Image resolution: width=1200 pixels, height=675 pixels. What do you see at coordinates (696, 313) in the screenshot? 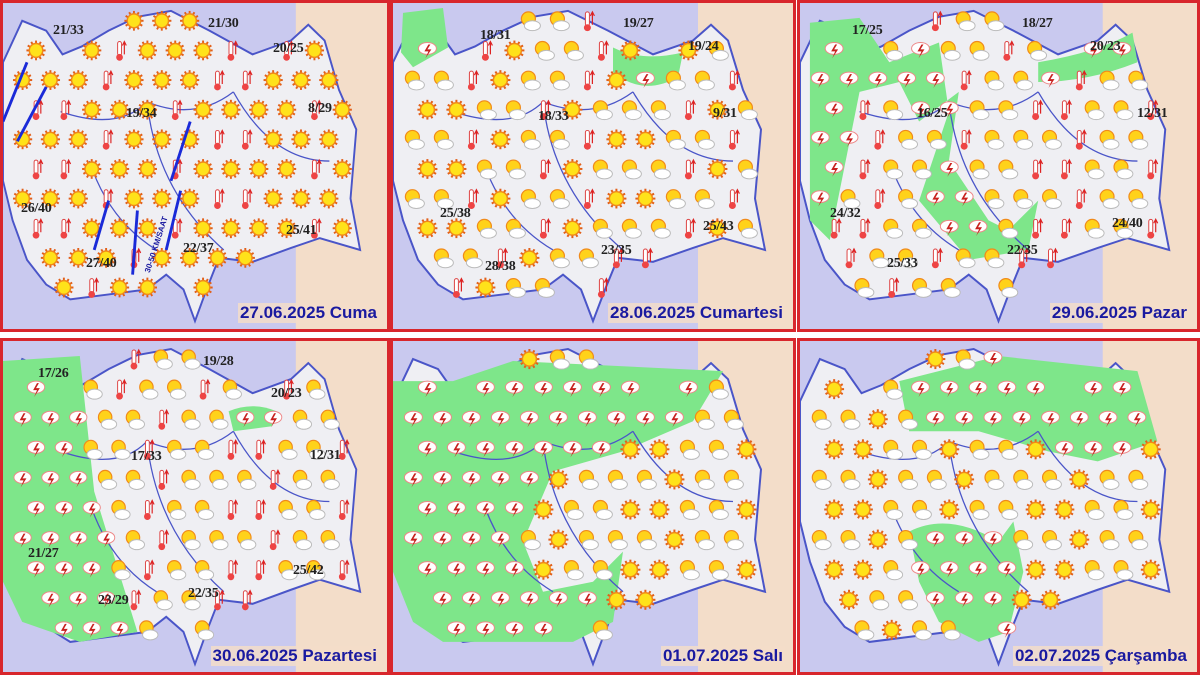
I see `forecast-date-label: 28.06.2025 Cumartesi` at bounding box center [696, 313].